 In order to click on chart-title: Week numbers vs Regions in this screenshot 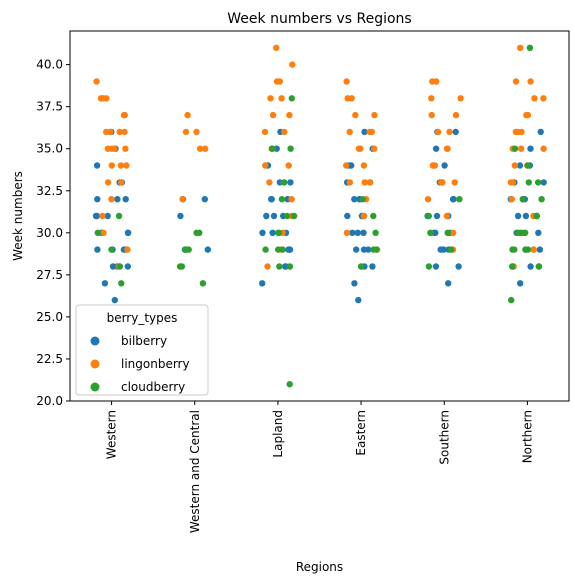, I will do `click(319, 19)`.